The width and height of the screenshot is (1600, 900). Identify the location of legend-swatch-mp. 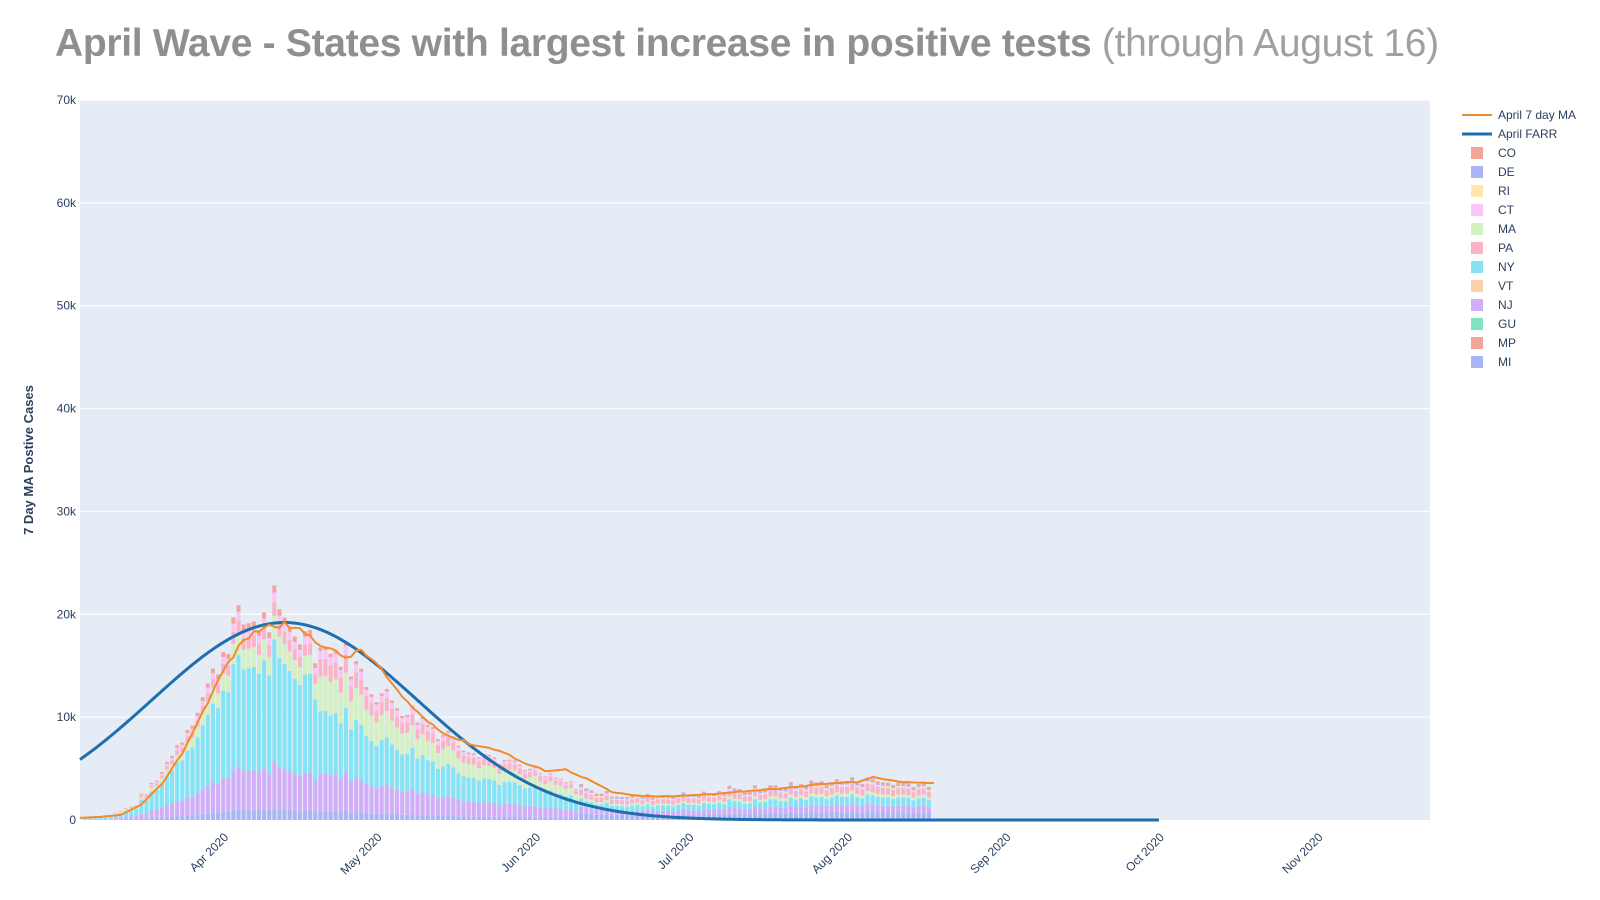
(1477, 343).